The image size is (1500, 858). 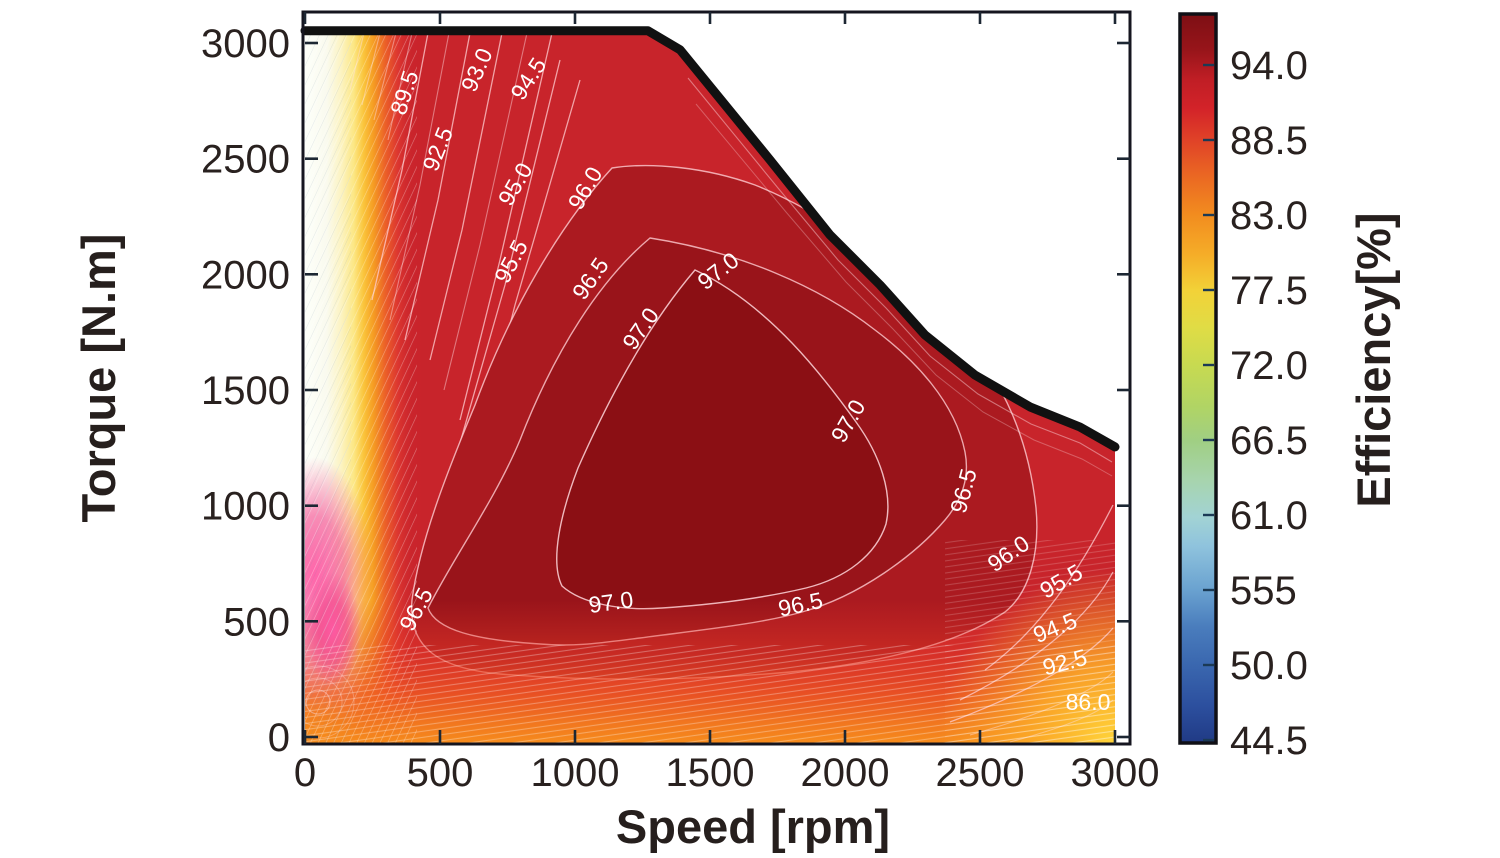 I want to click on x-axis-tick-labels: 0 500 1000 1500 2000 2500 3000, so click(x=727, y=773).